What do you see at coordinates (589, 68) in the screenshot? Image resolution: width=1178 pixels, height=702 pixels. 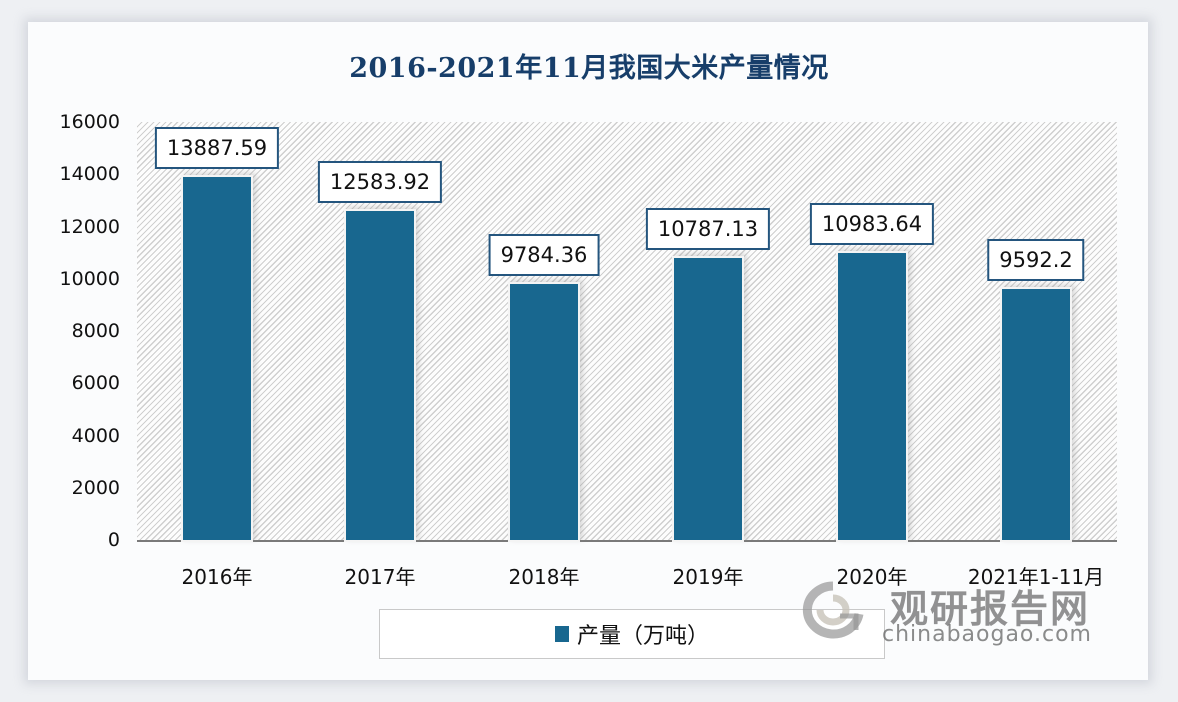 I see `chart-title: 2016-2021年11月我国大米产量情况` at bounding box center [589, 68].